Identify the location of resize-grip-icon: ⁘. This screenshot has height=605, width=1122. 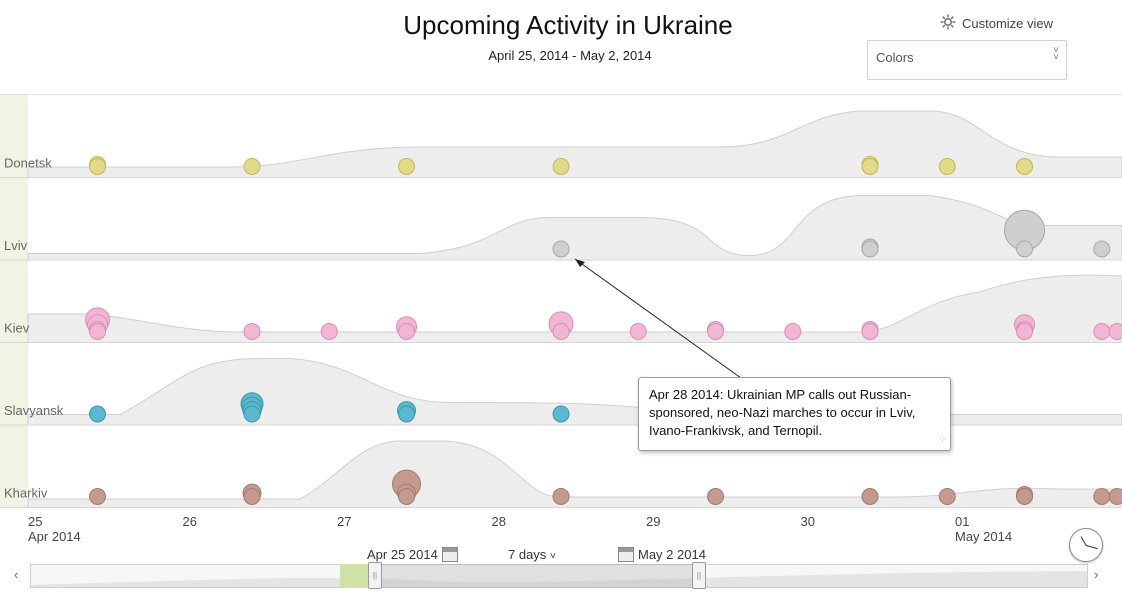
(942, 439).